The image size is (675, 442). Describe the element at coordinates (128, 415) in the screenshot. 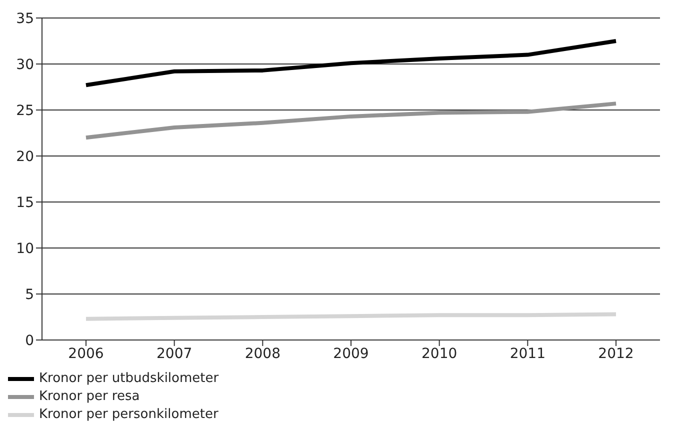

I see `legend-label: Kronor per personkilometer` at that location.